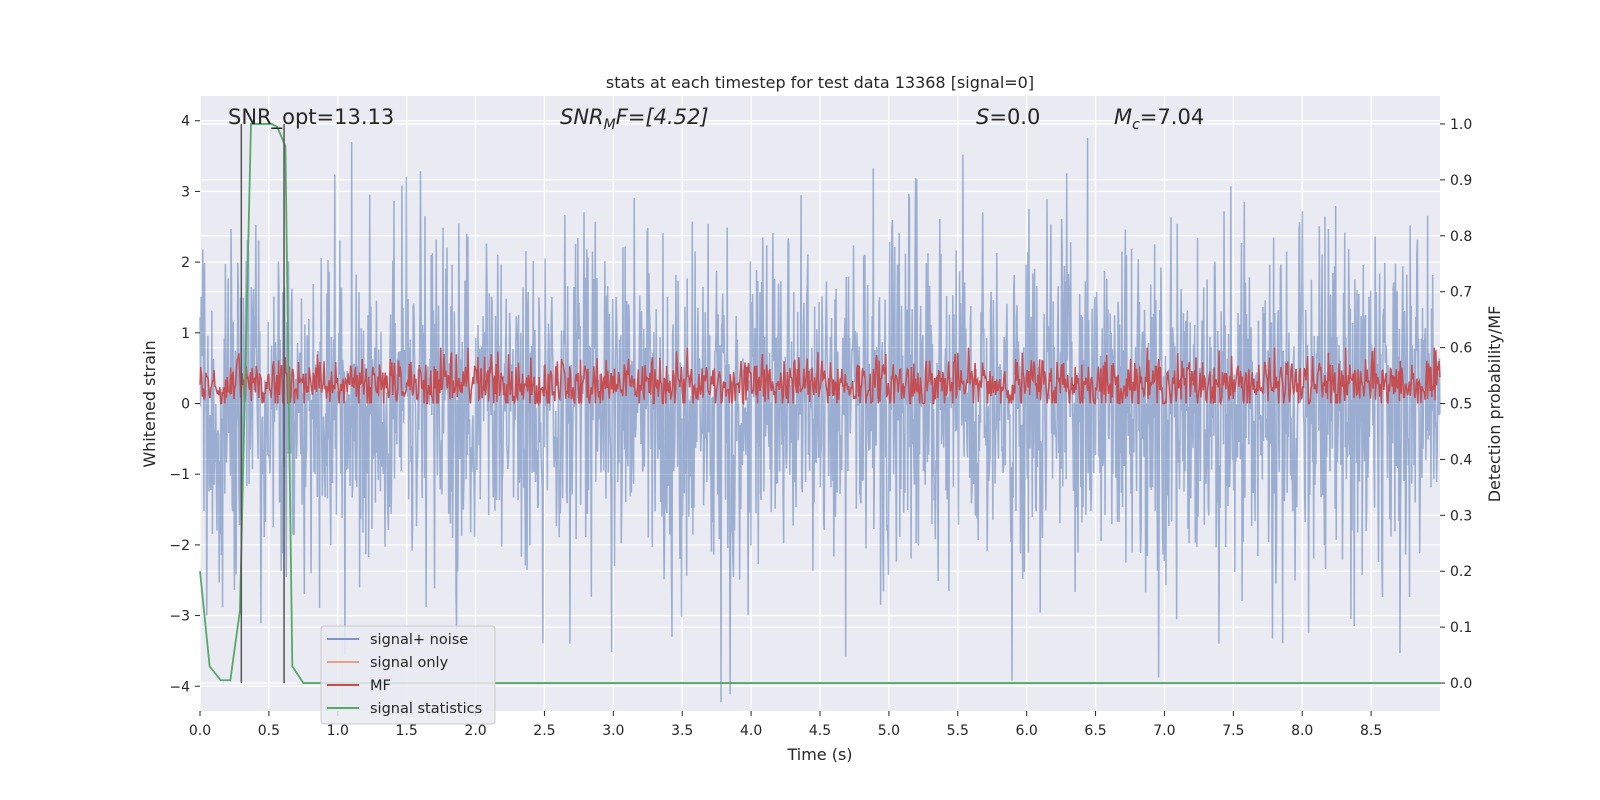 The height and width of the screenshot is (800, 1600). Describe the element at coordinates (1461, 460) in the screenshot. I see `y-right-tick-label: 0.4` at that location.